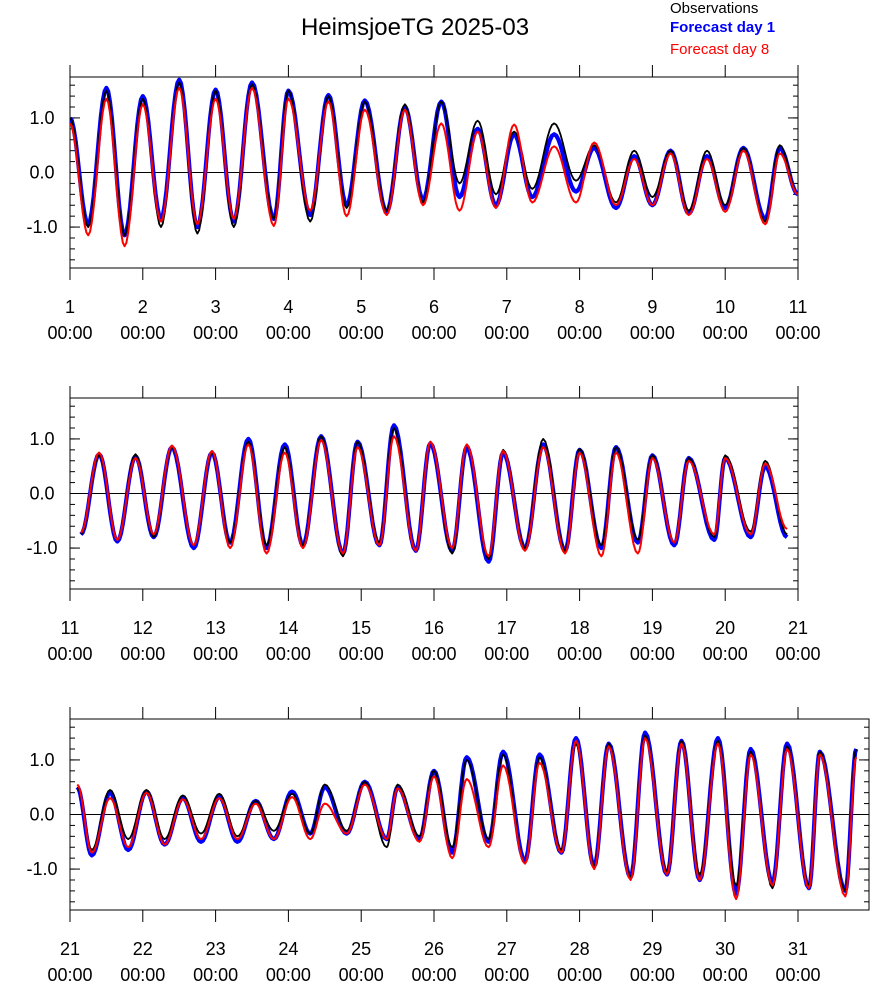 The height and width of the screenshot is (986, 887). Describe the element at coordinates (580, 949) in the screenshot. I see `x-tick-label-day: 28` at that location.